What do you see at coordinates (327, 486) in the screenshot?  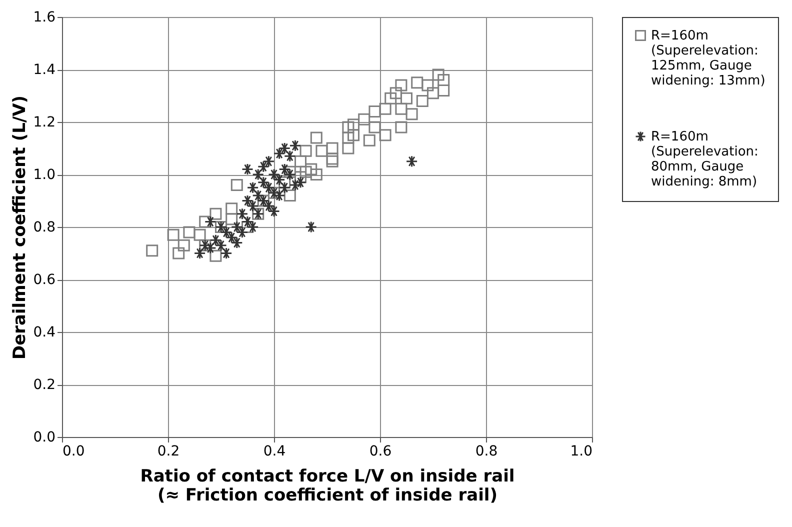 I see `x-axis-title: Ratio of contact force L/V on inside rail (≈ Friction coefficient of inside rail)` at bounding box center [327, 486].